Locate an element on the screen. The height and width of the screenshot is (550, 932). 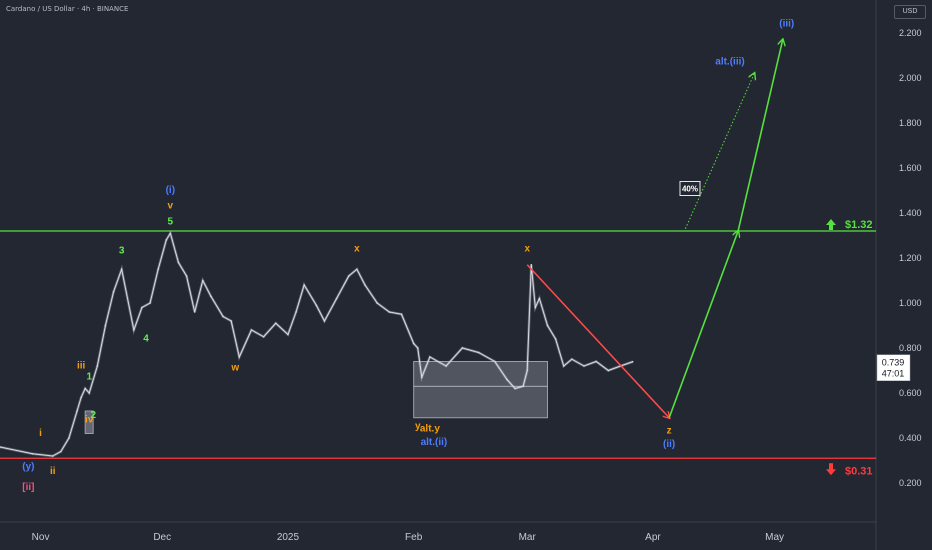
probability-badge is located at coordinates (690, 188).